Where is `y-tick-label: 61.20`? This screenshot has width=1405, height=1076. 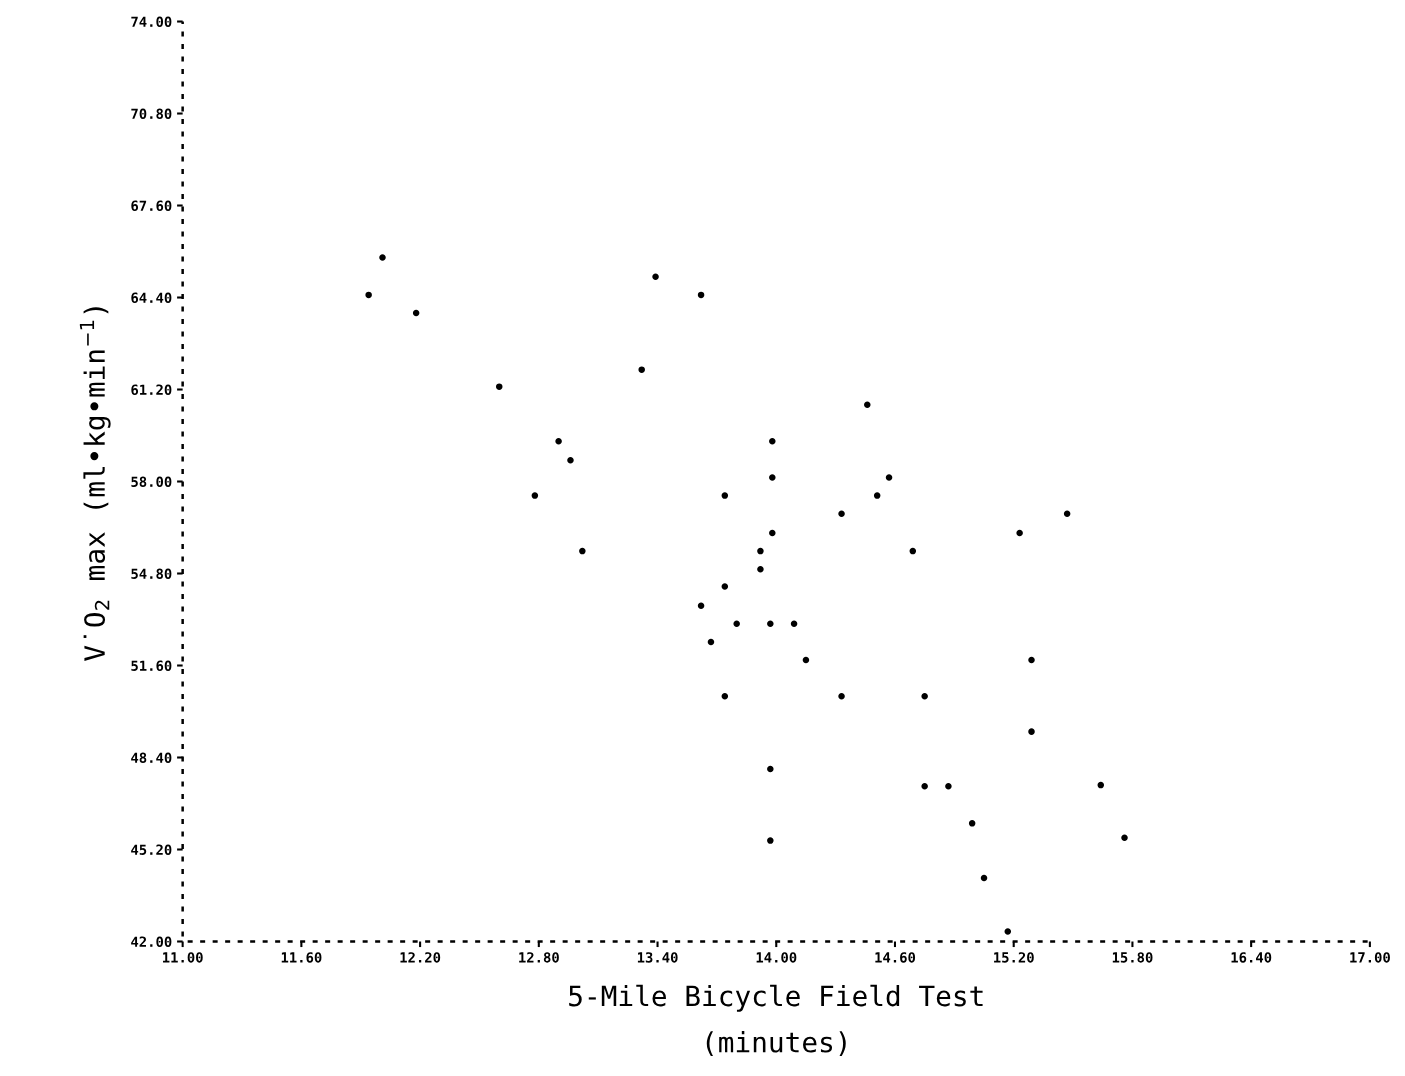 y-tick-label: 61.20 is located at coordinates (151, 389).